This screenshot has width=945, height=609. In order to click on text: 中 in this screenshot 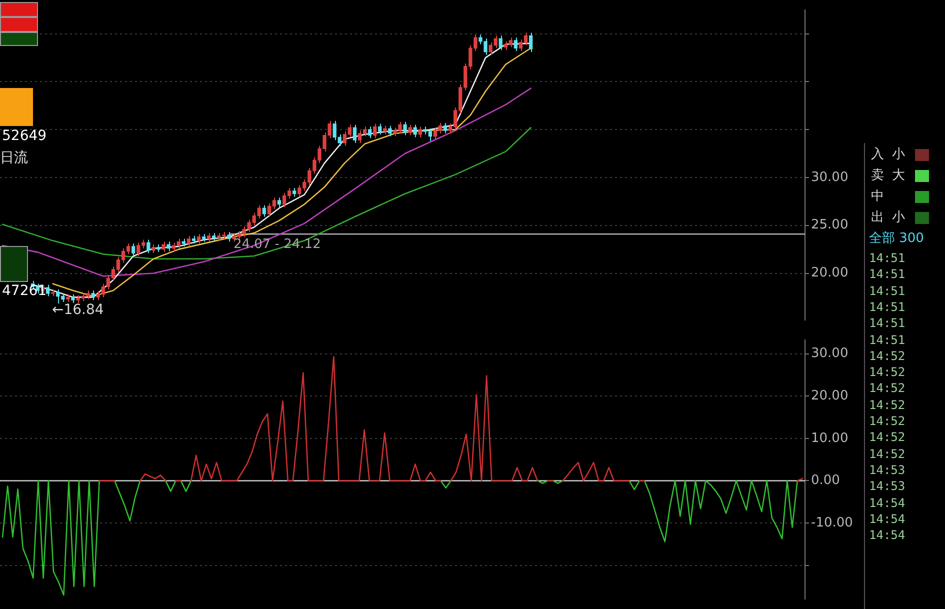, I will do `click(878, 196)`.